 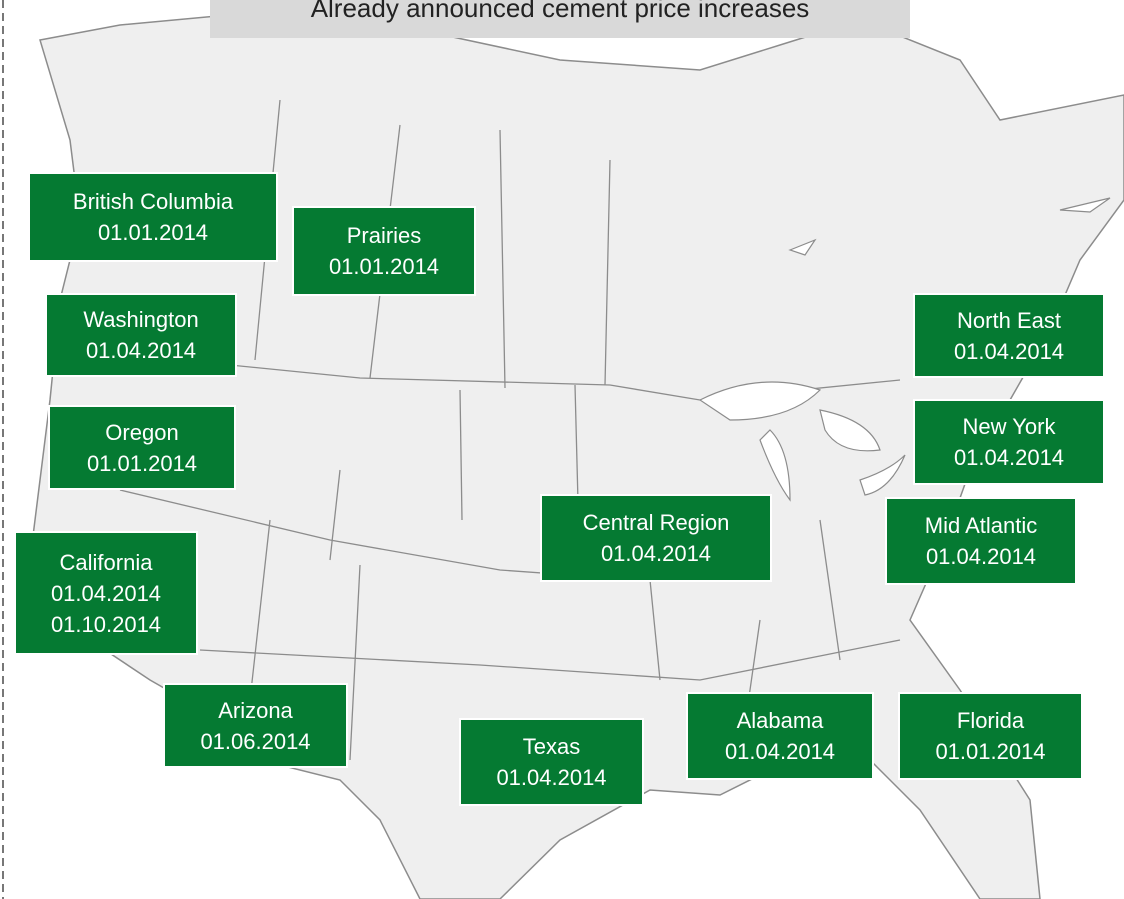 I want to click on region-name: Texas, so click(x=551, y=746).